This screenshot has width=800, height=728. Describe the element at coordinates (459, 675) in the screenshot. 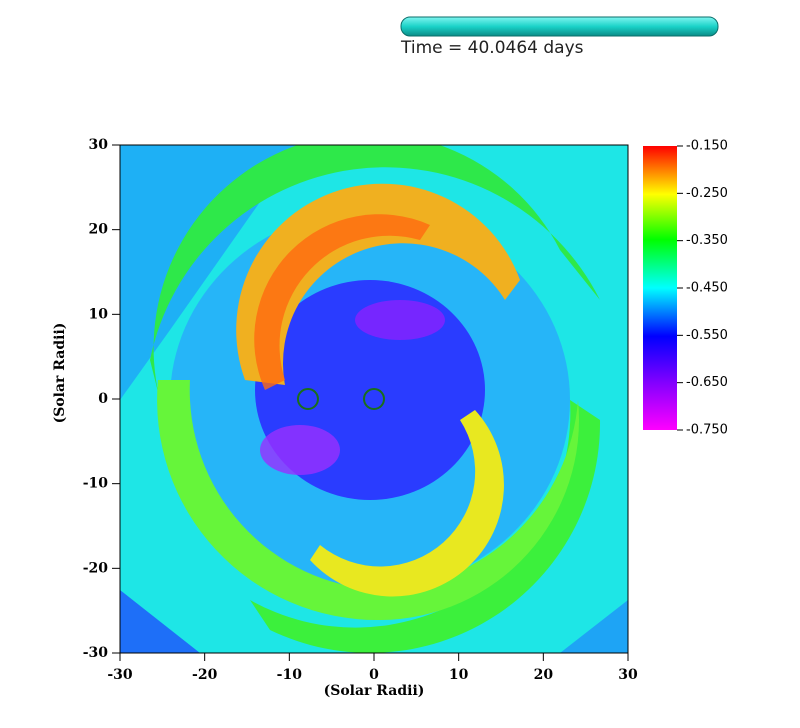

I see `x-tick-label: 10` at that location.